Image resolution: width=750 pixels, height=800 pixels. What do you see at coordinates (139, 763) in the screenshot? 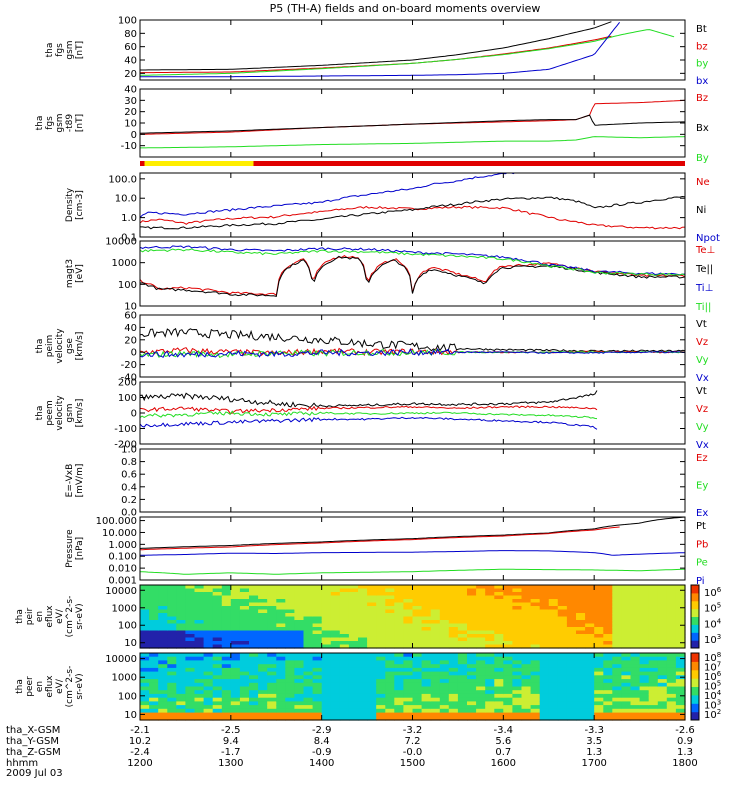
I see `orbit-row-value: 1200` at bounding box center [139, 763].